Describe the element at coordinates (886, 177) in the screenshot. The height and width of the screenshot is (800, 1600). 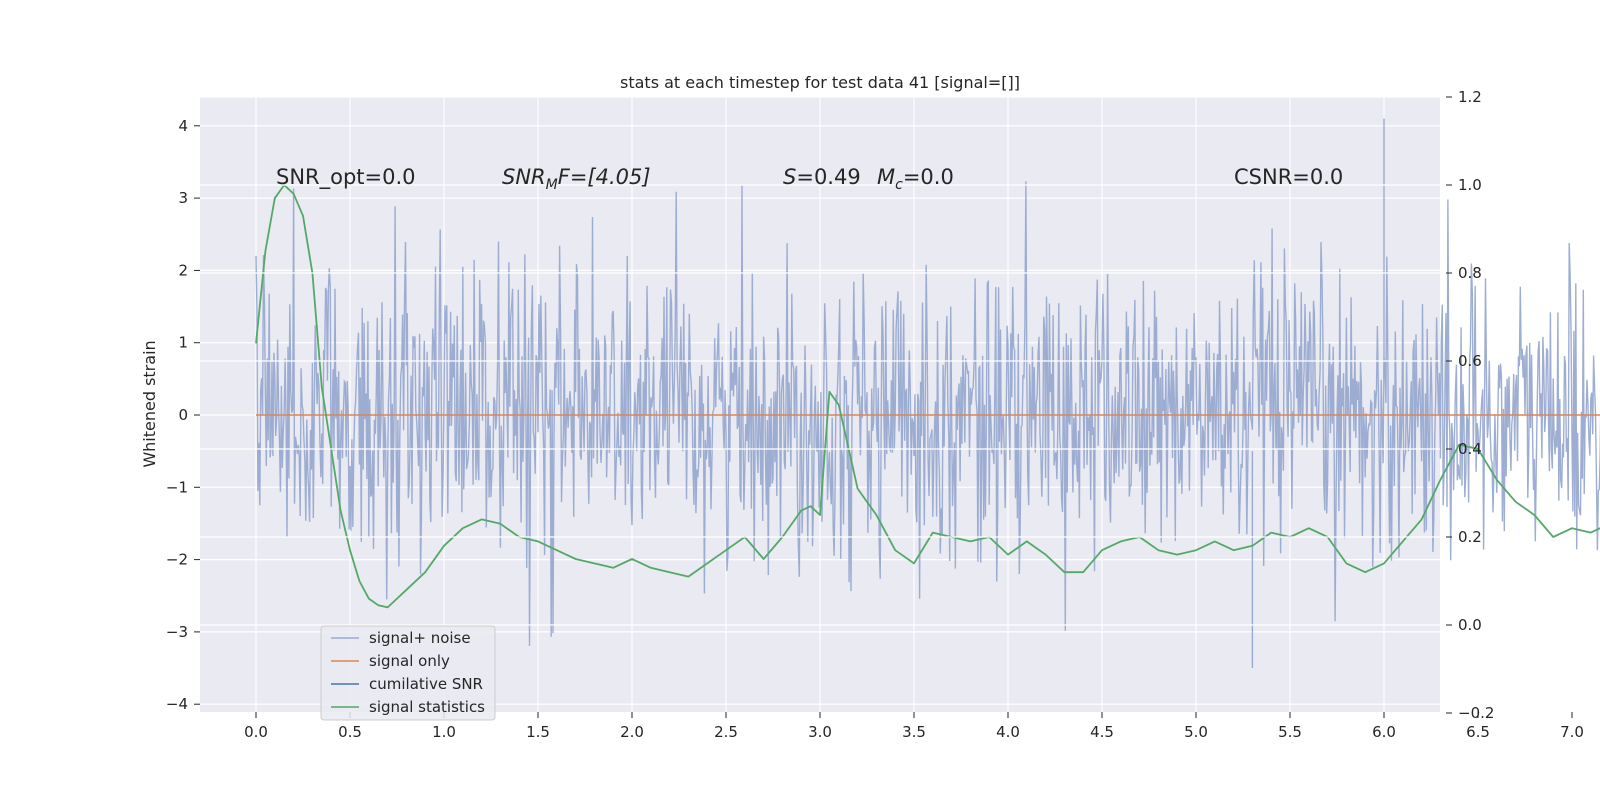
I see `annotation-mc-label: M` at that location.